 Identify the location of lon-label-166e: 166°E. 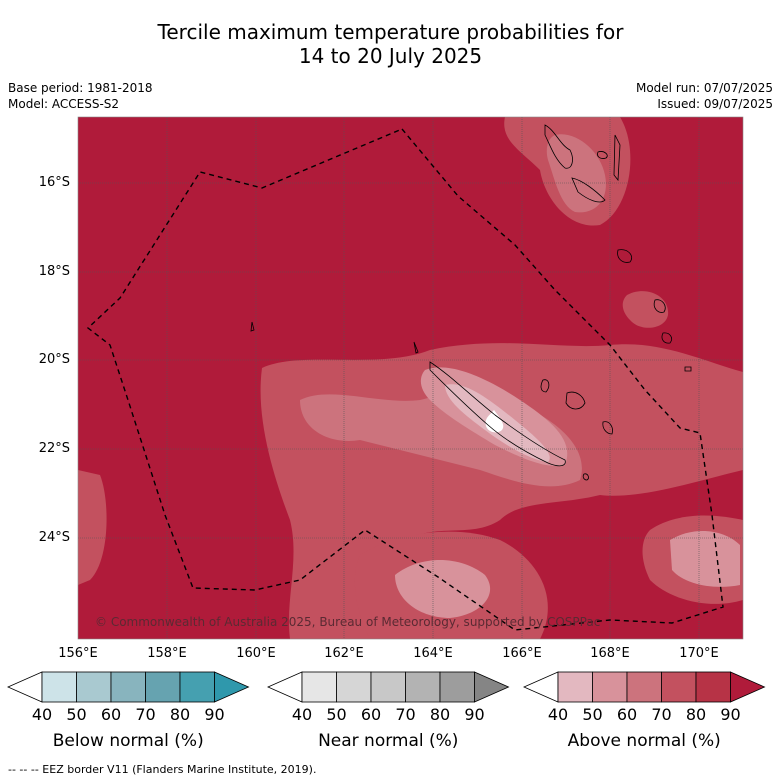
(522, 653).